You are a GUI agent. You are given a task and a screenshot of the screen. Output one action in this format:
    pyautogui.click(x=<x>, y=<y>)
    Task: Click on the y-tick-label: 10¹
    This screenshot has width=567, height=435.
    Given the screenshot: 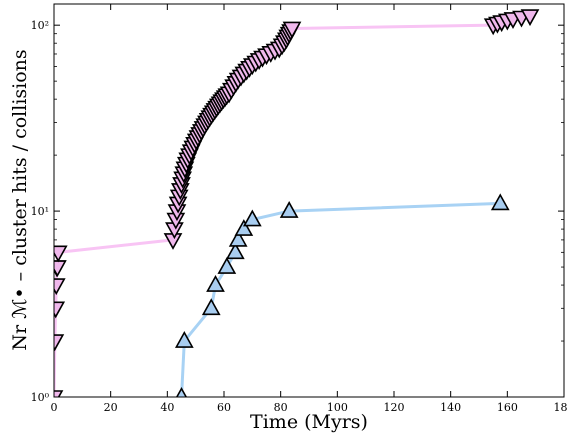 What is the action you would take?
    pyautogui.click(x=40, y=211)
    